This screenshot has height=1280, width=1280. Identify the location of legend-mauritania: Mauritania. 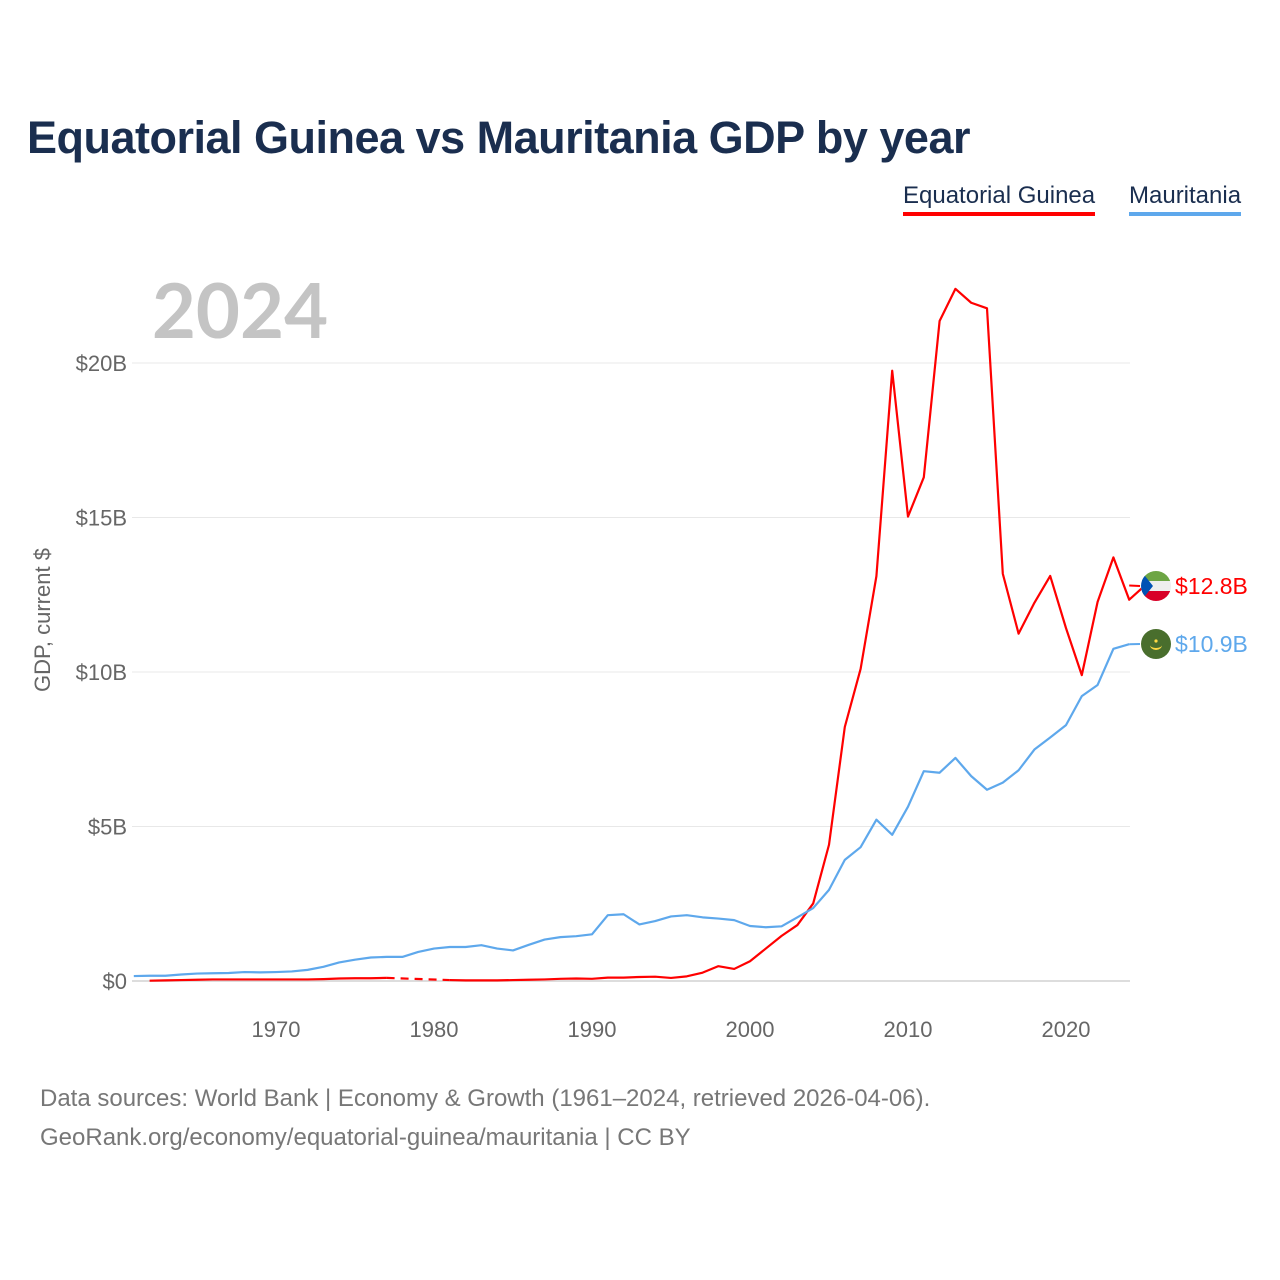
(1185, 199).